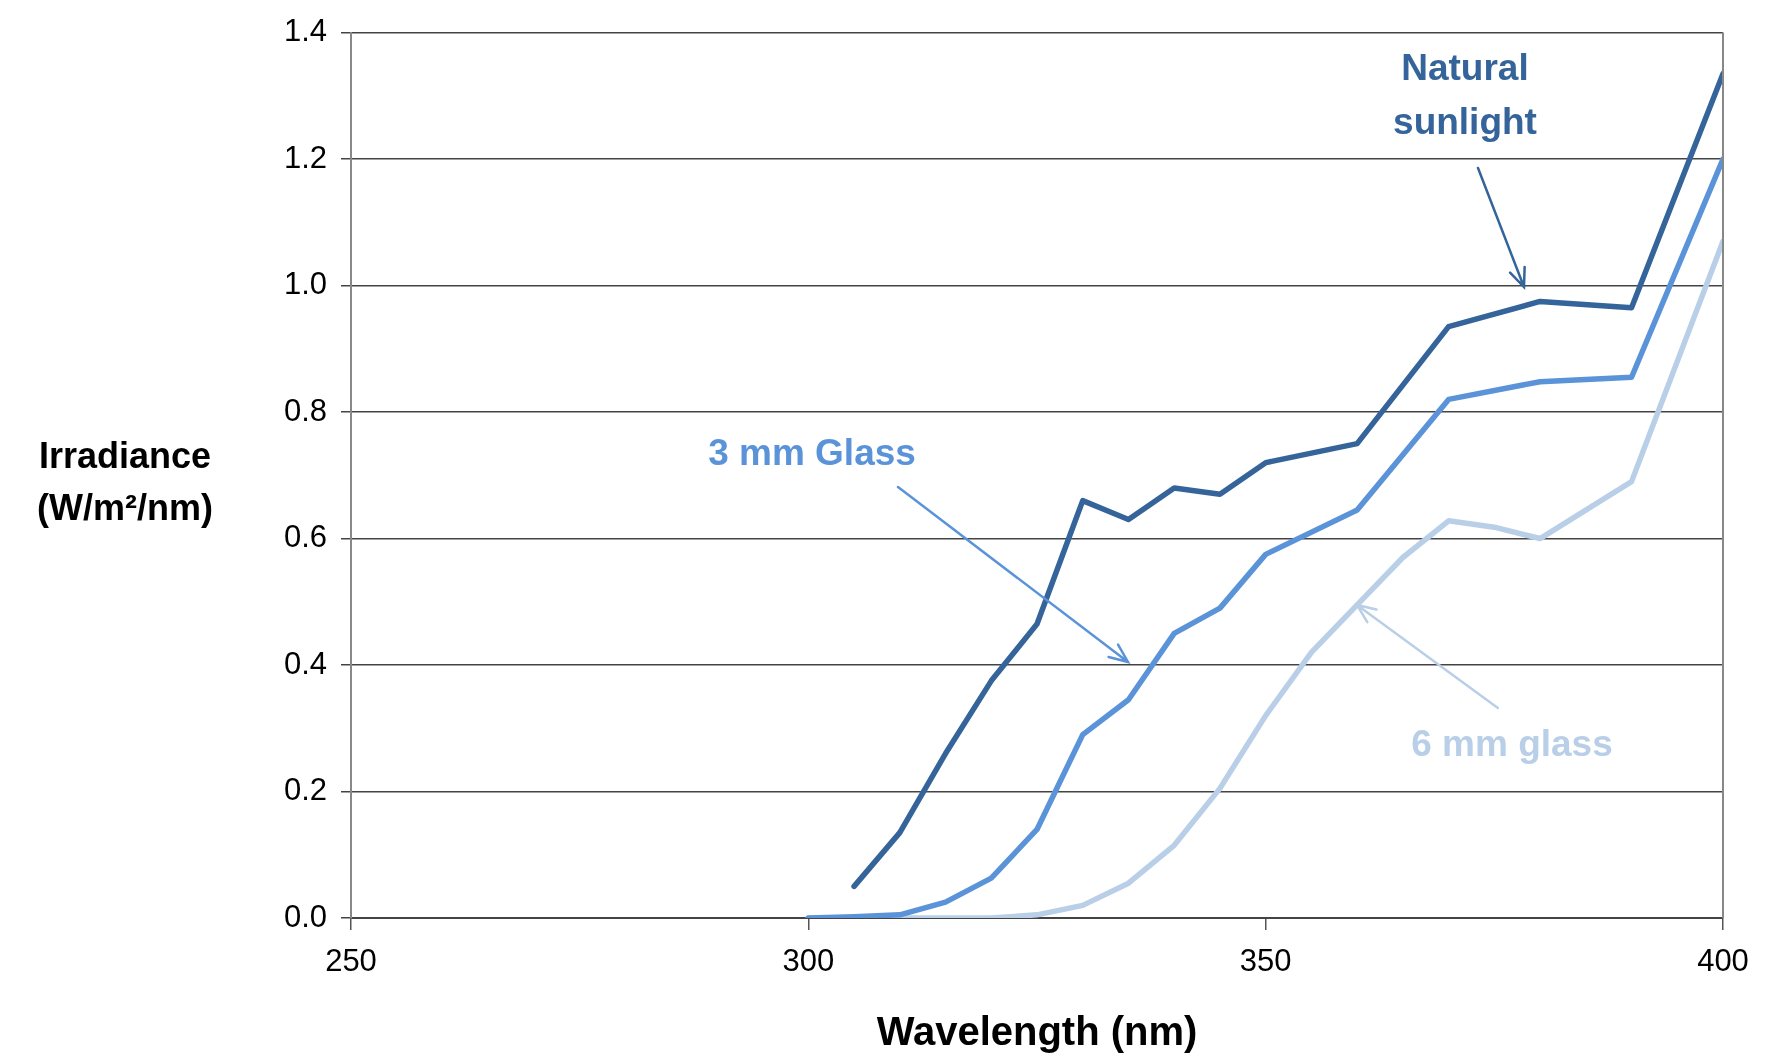 The height and width of the screenshot is (1062, 1775). I want to click on x-tick-label: 300, so click(808, 961).